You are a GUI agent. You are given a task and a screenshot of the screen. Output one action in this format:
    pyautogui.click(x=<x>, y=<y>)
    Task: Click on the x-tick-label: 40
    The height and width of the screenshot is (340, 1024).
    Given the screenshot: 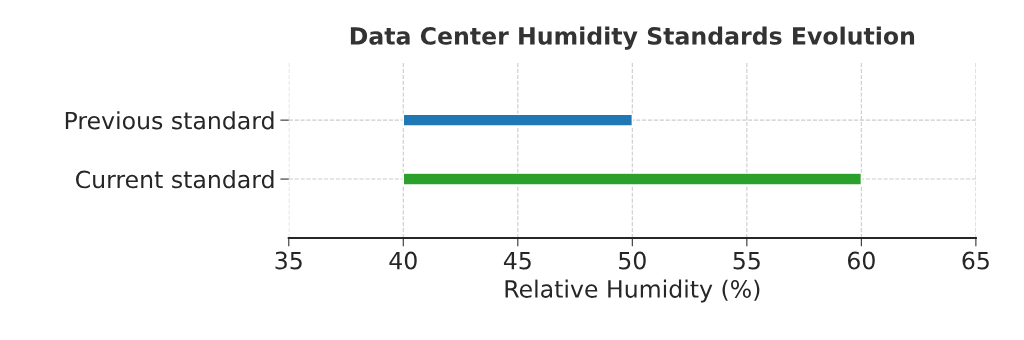 What is the action you would take?
    pyautogui.click(x=403, y=260)
    